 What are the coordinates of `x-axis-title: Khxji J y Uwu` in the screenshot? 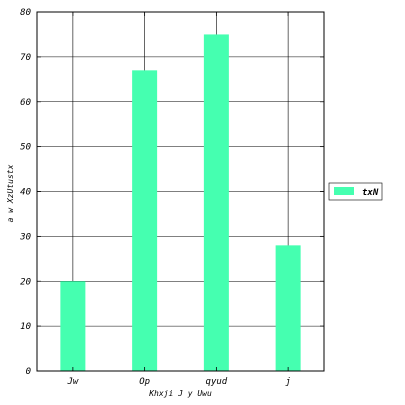 It's located at (180, 393).